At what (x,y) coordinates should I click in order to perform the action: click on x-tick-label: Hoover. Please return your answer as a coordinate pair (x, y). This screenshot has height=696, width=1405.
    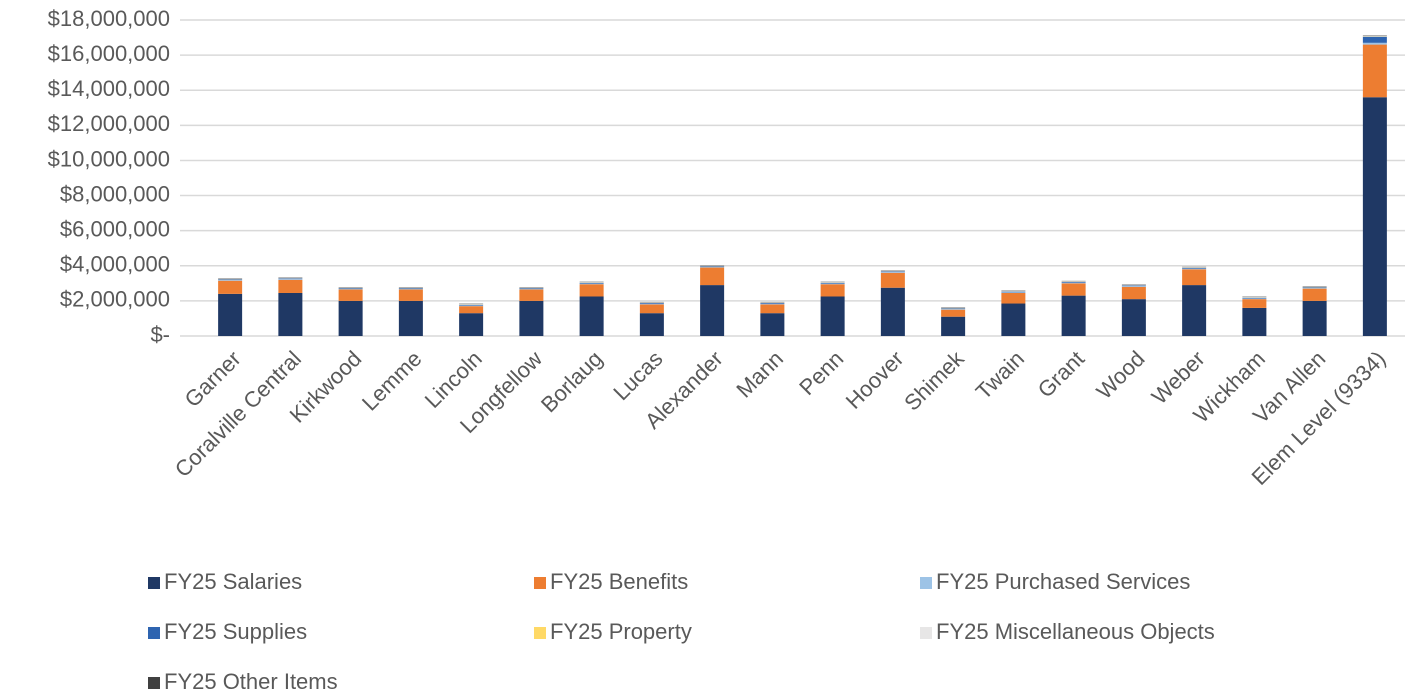
    Looking at the image, I should click on (875, 380).